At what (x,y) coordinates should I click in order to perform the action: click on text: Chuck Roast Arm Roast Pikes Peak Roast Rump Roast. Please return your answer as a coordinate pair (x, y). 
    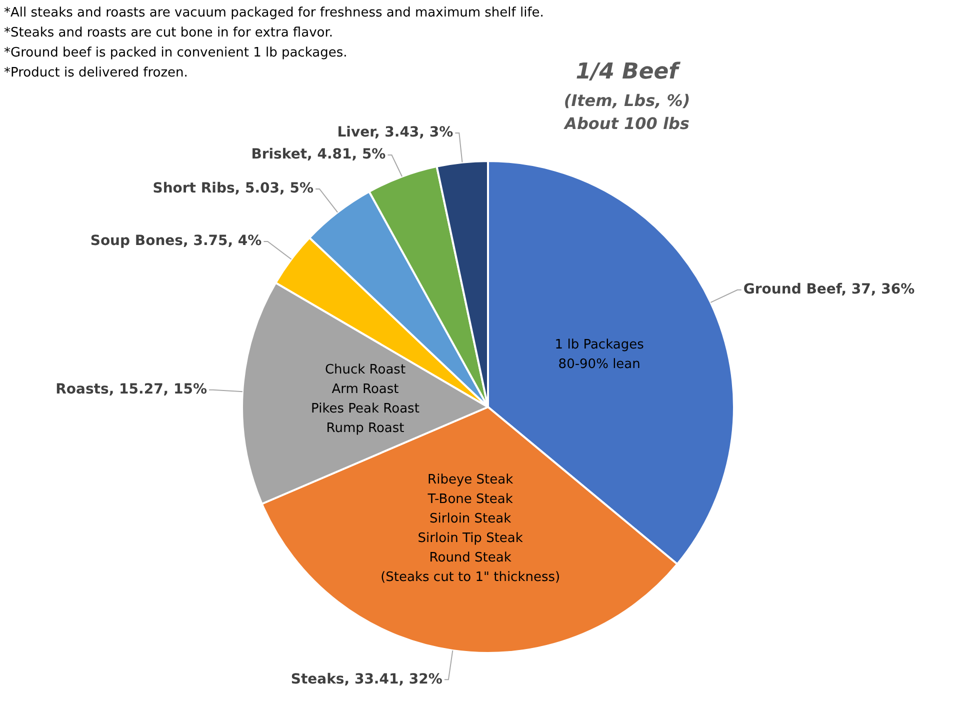
    Looking at the image, I should click on (365, 399).